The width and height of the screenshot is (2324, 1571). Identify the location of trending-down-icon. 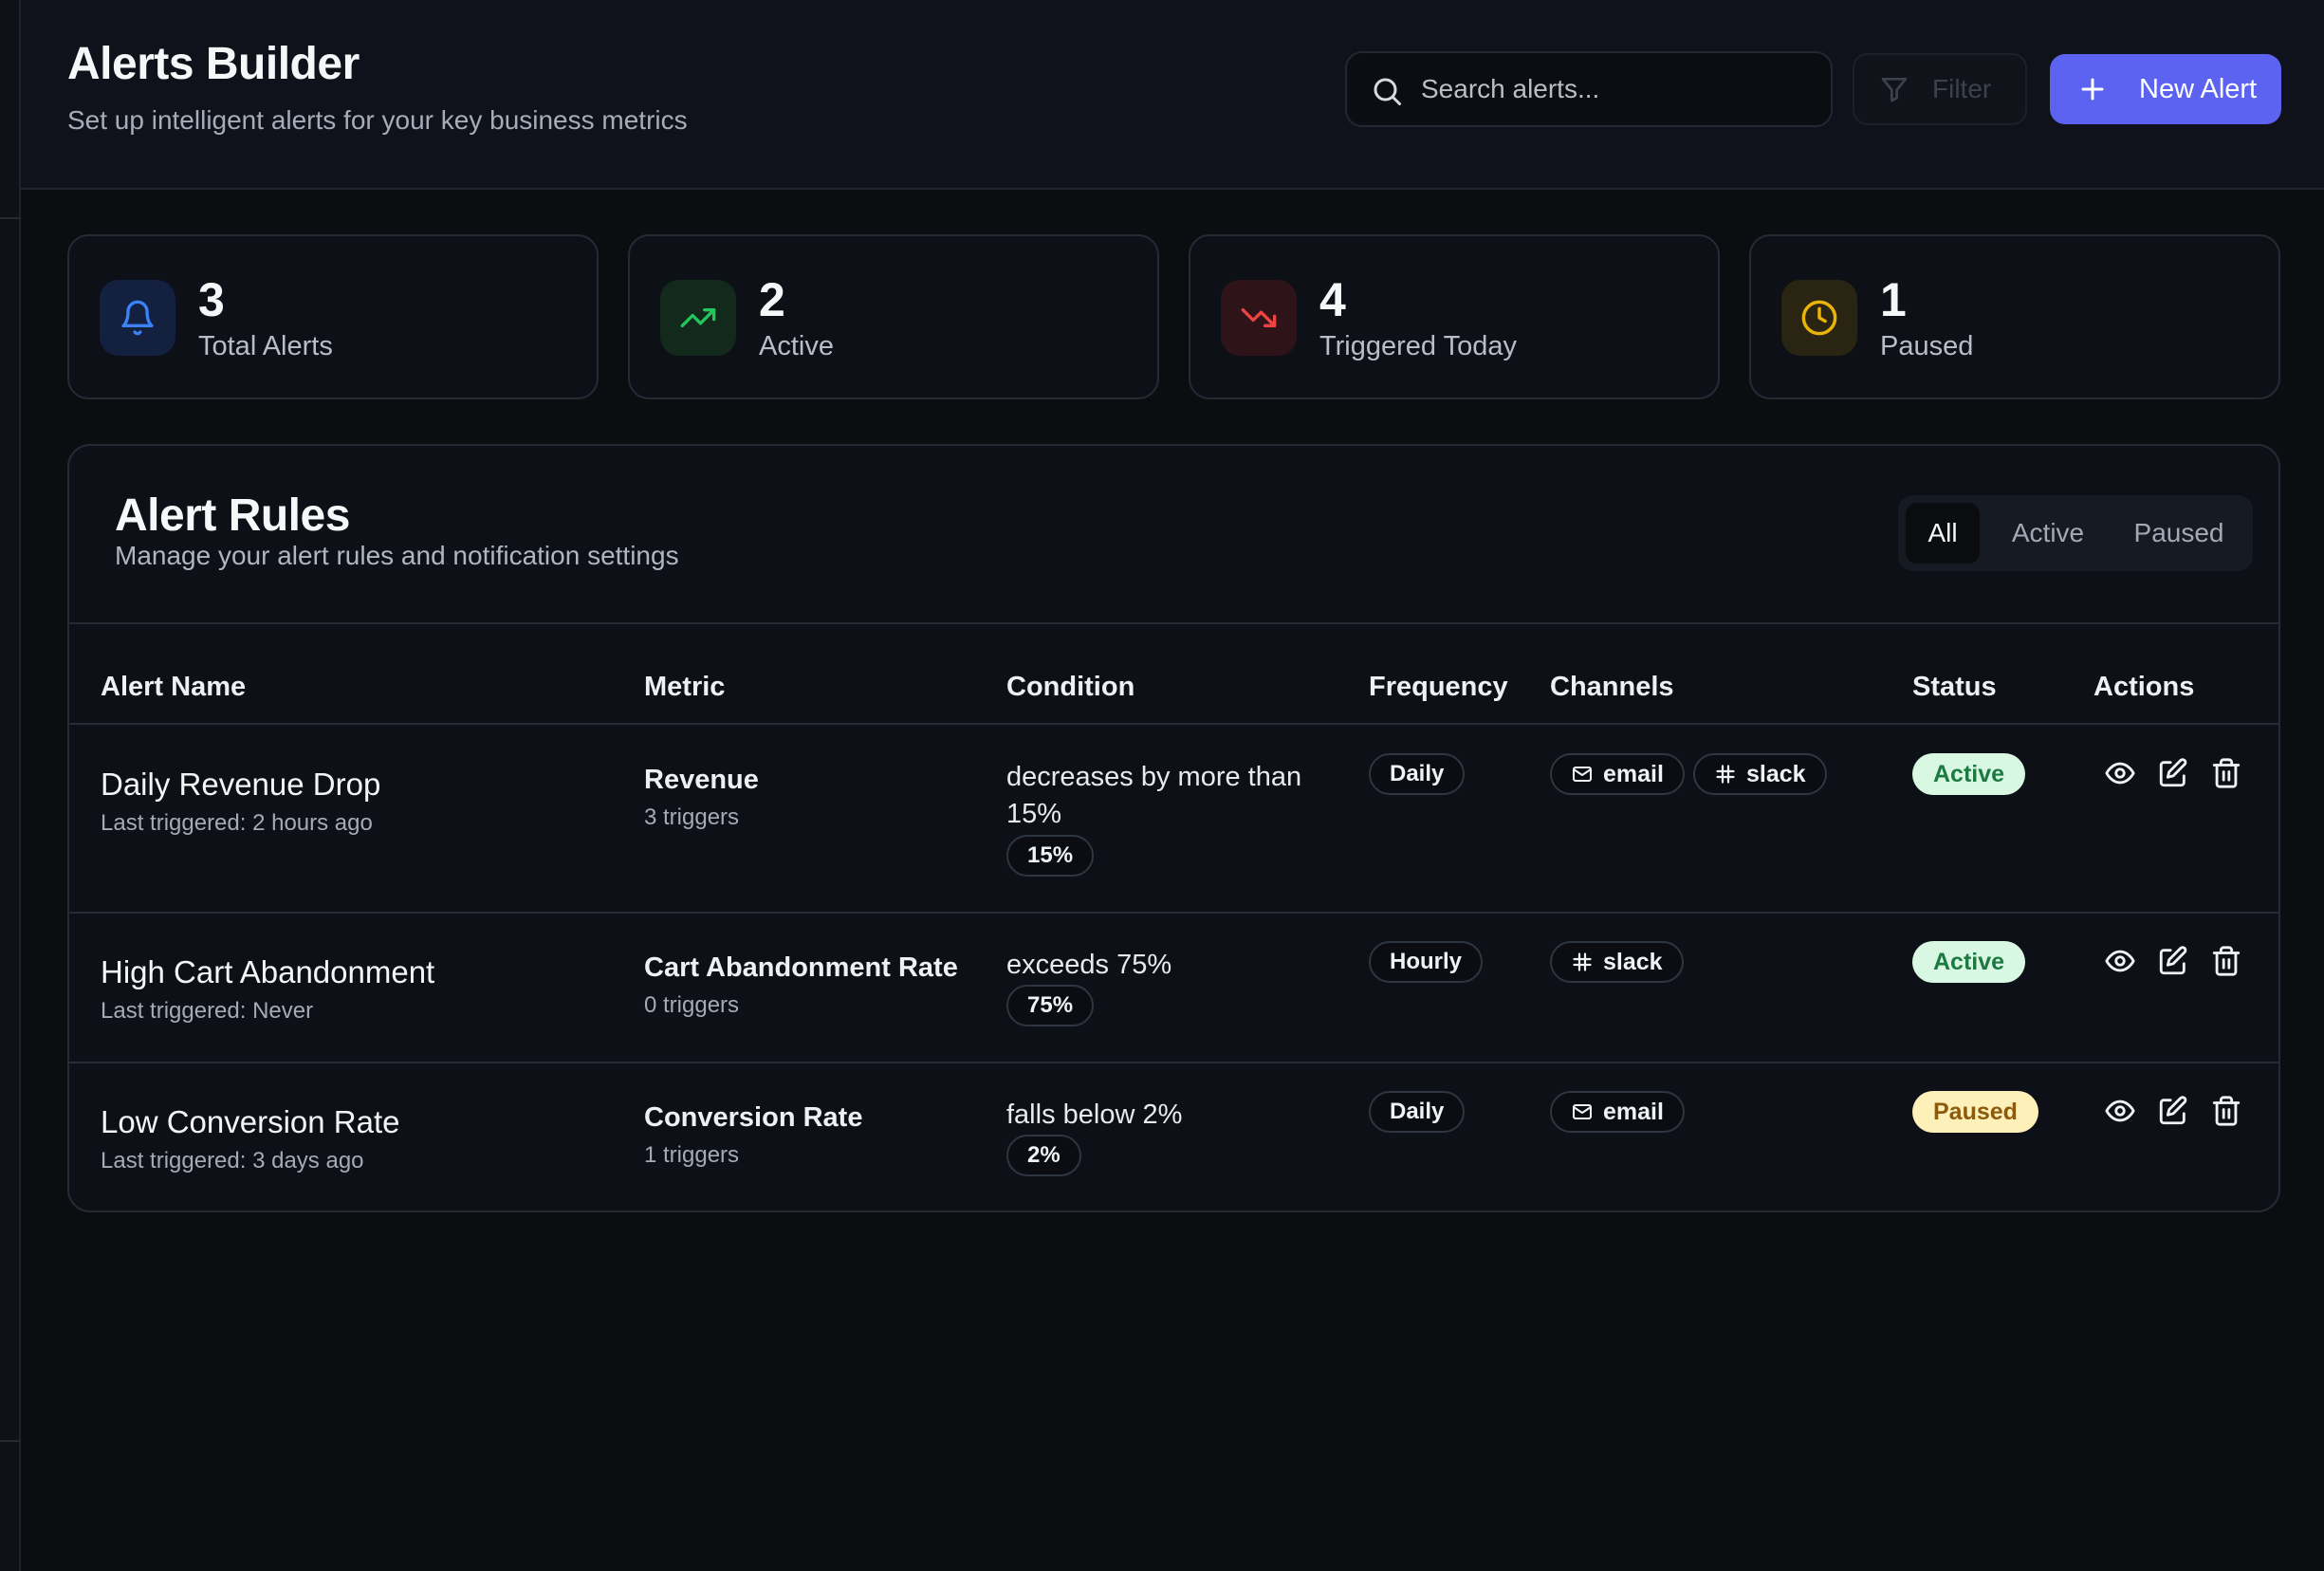
(1259, 317).